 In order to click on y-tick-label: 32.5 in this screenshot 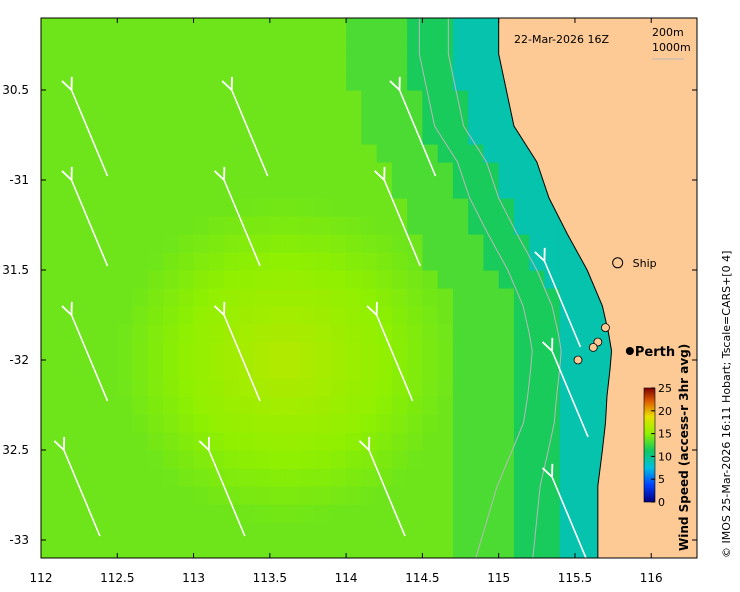, I will do `click(15, 450)`.